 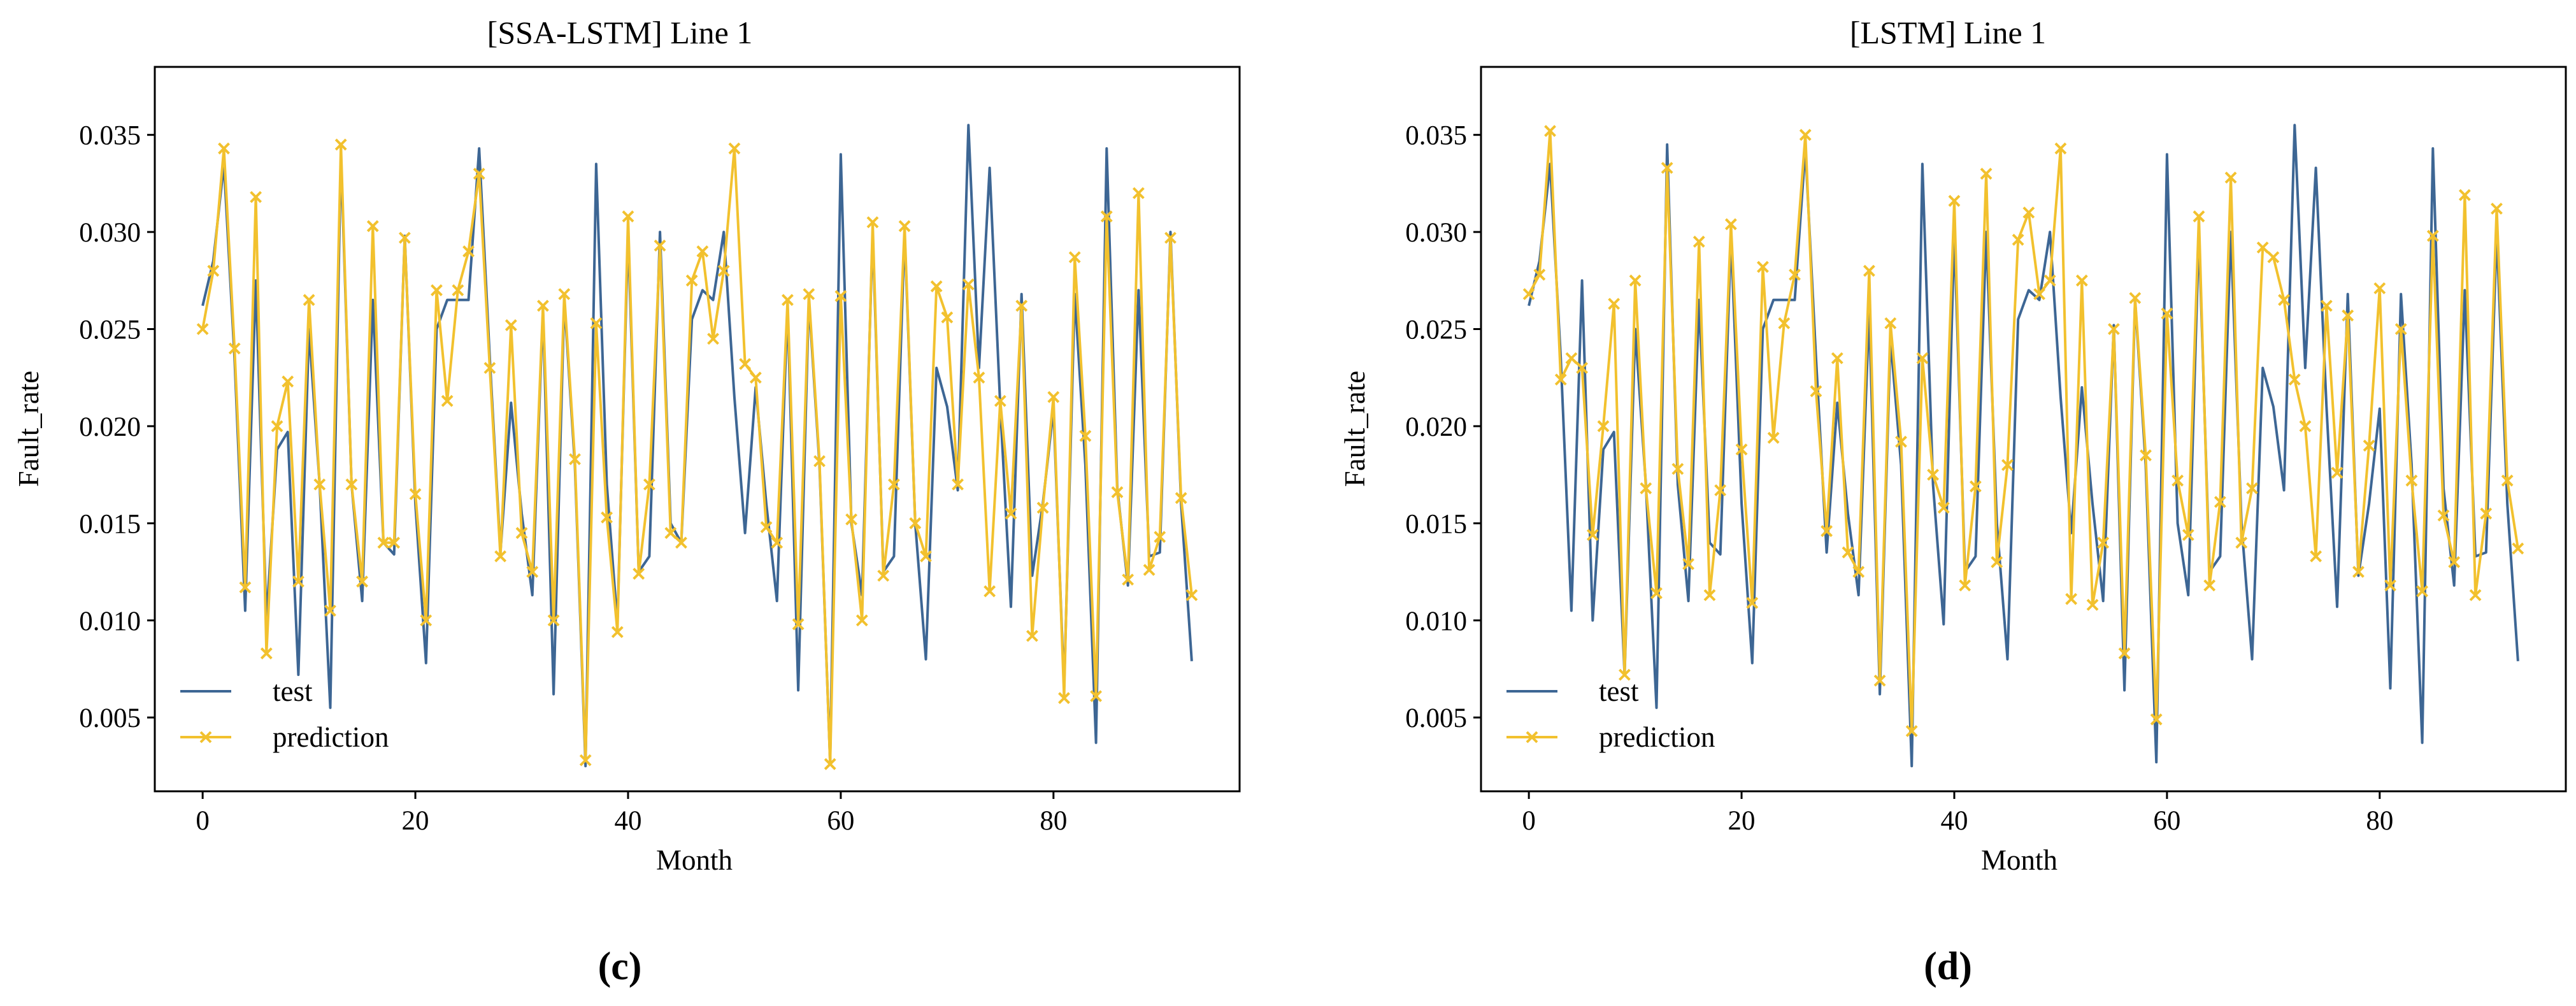 What do you see at coordinates (203, 821) in the screenshot?
I see `x-tick-label: 0` at bounding box center [203, 821].